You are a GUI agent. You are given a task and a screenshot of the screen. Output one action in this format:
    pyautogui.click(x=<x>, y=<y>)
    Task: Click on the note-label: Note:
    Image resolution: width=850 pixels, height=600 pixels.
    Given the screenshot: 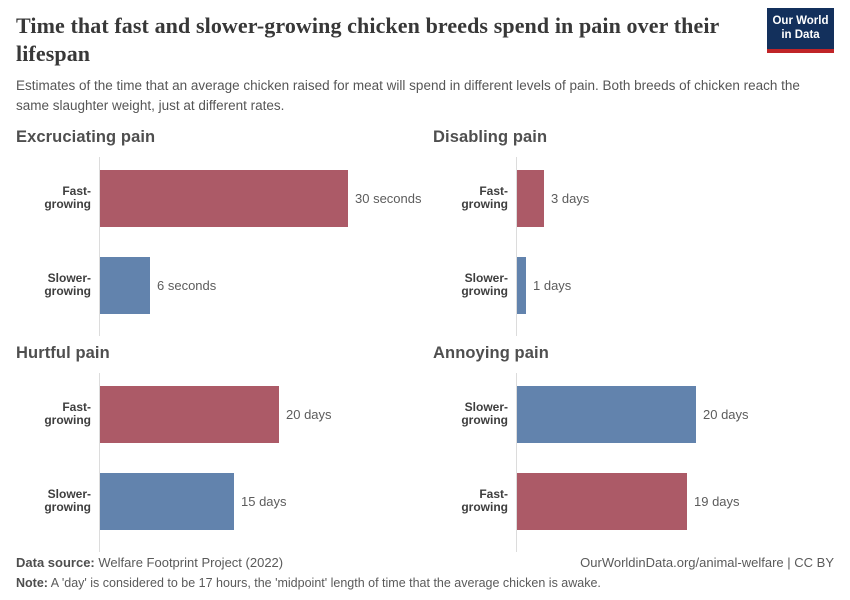 What is the action you would take?
    pyautogui.click(x=32, y=583)
    